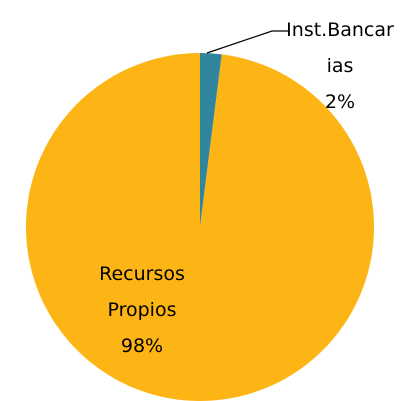 This screenshot has height=401, width=407. What do you see at coordinates (340, 48) in the screenshot?
I see `category-label: Inst.Bancarias` at bounding box center [340, 48].